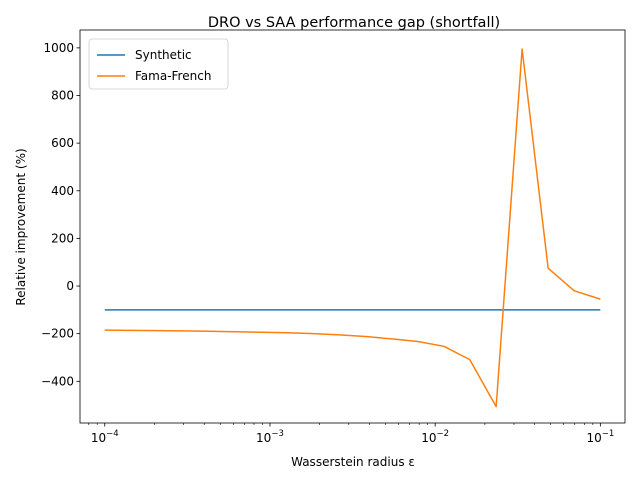 This screenshot has width=640, height=480. I want to click on legend-label: Fama-French, so click(173, 76).